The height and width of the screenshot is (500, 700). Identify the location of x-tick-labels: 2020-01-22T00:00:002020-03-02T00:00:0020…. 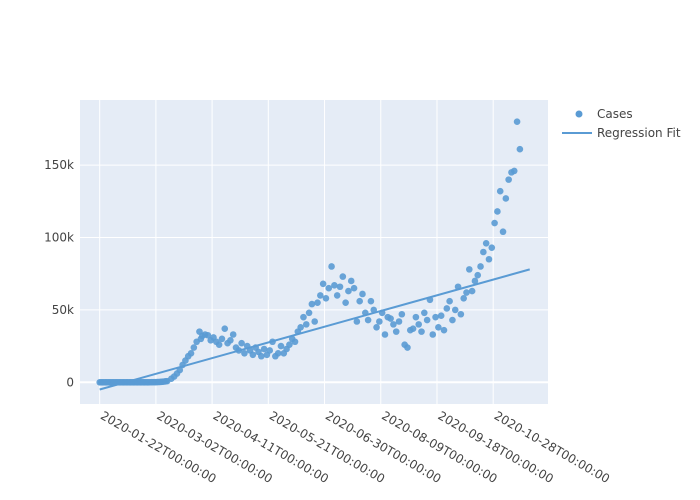
(355, 447).